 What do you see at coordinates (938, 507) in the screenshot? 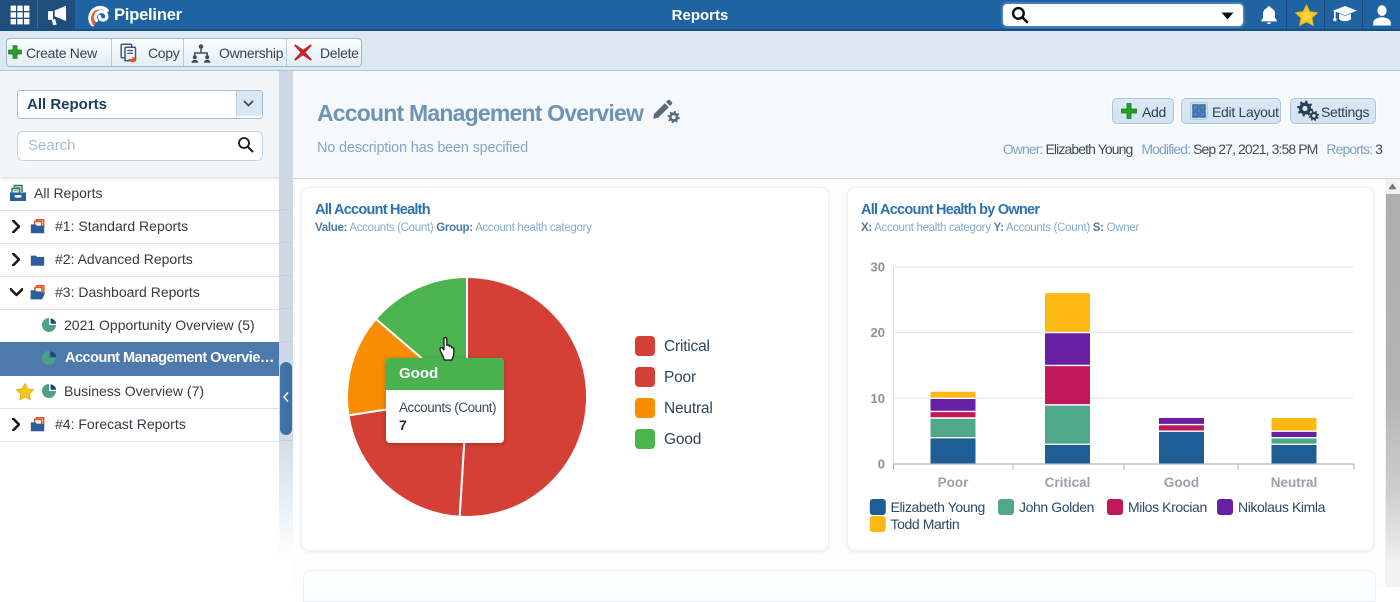
I see `svg-text: Elizabeth Young` at bounding box center [938, 507].